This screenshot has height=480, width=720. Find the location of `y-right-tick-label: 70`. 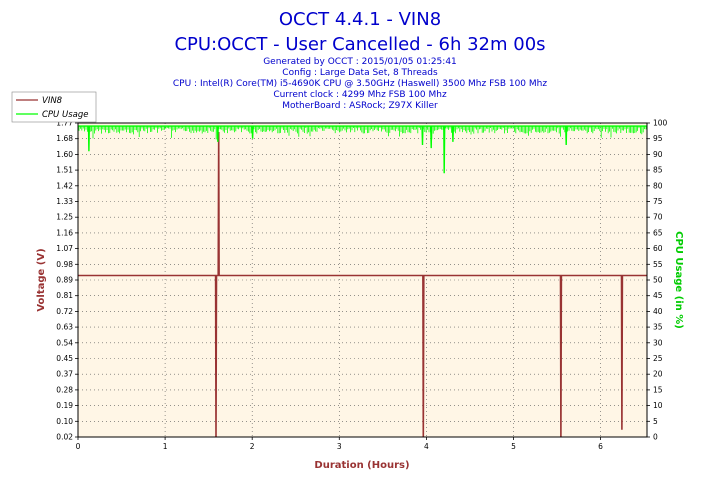

y-right-tick-label: 70 is located at coordinates (658, 217).